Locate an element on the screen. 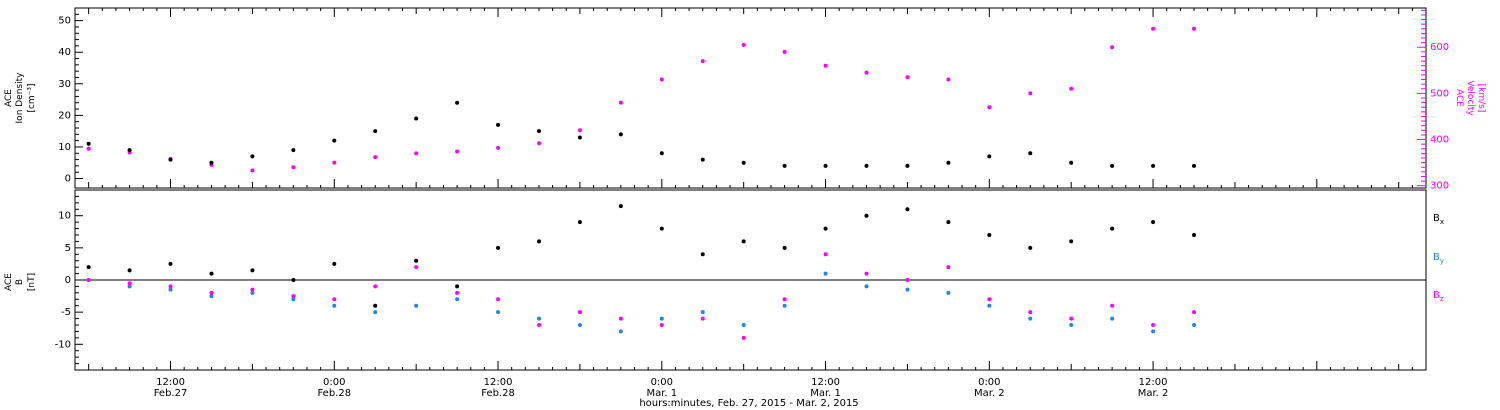  density-label-line3: [cm⁻³] is located at coordinates (32, 97).